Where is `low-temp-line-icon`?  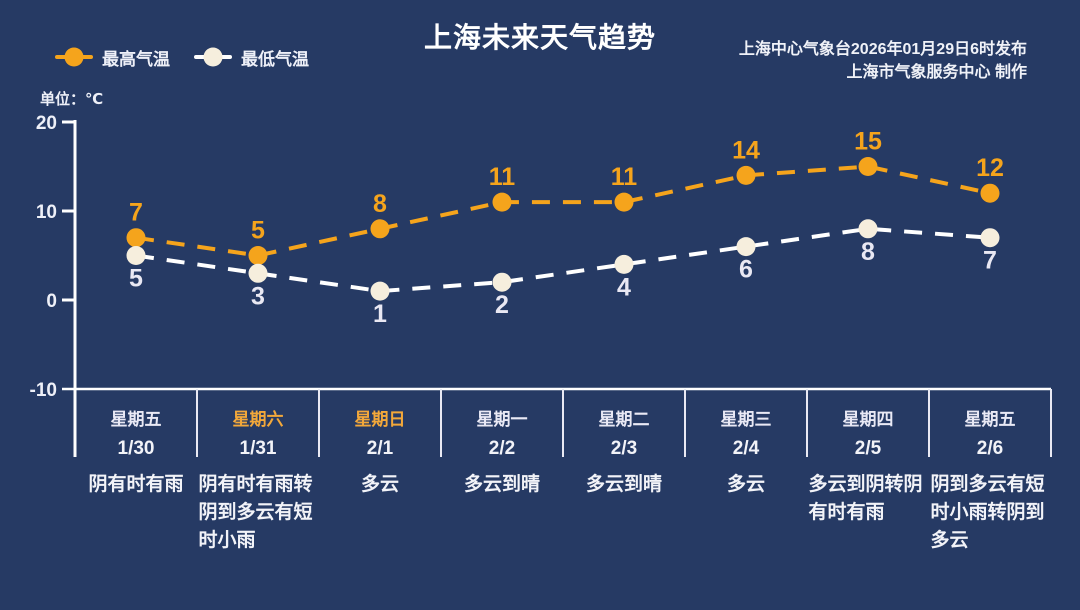 low-temp-line-icon is located at coordinates (213, 57).